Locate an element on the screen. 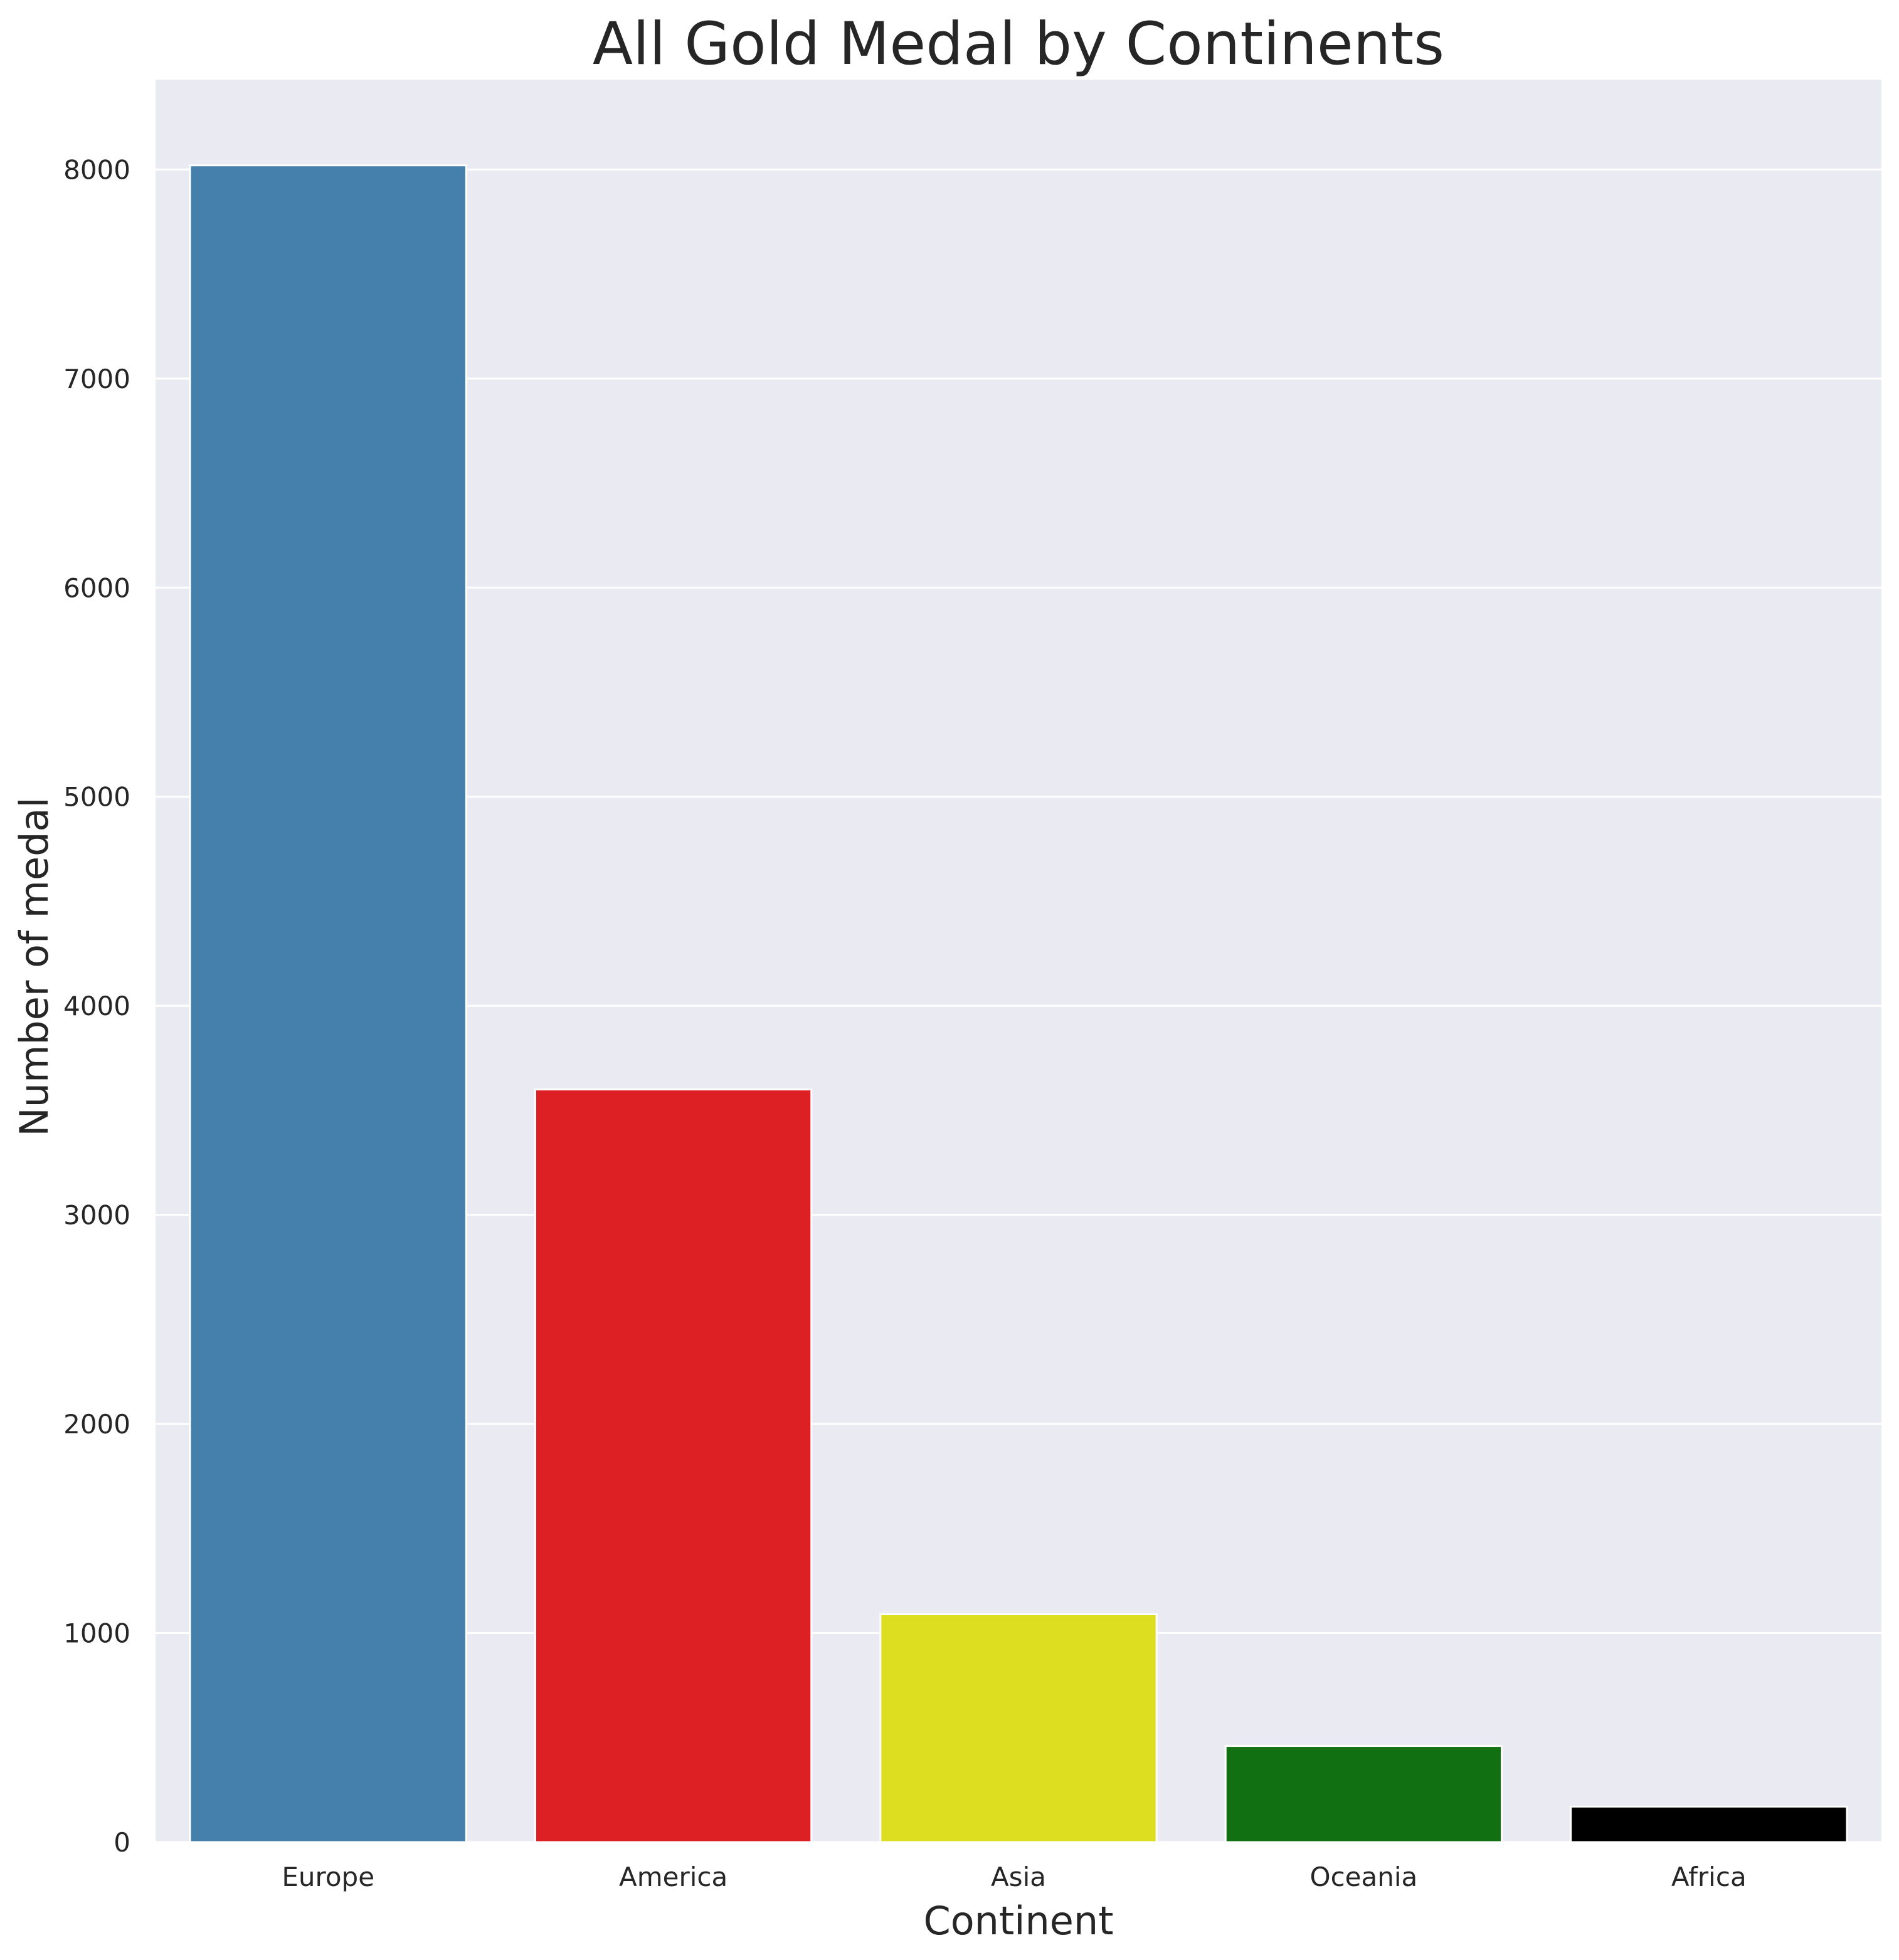 Image resolution: width=1899 pixels, height=1960 pixels. y-tick-label: 7000 is located at coordinates (96, 379).